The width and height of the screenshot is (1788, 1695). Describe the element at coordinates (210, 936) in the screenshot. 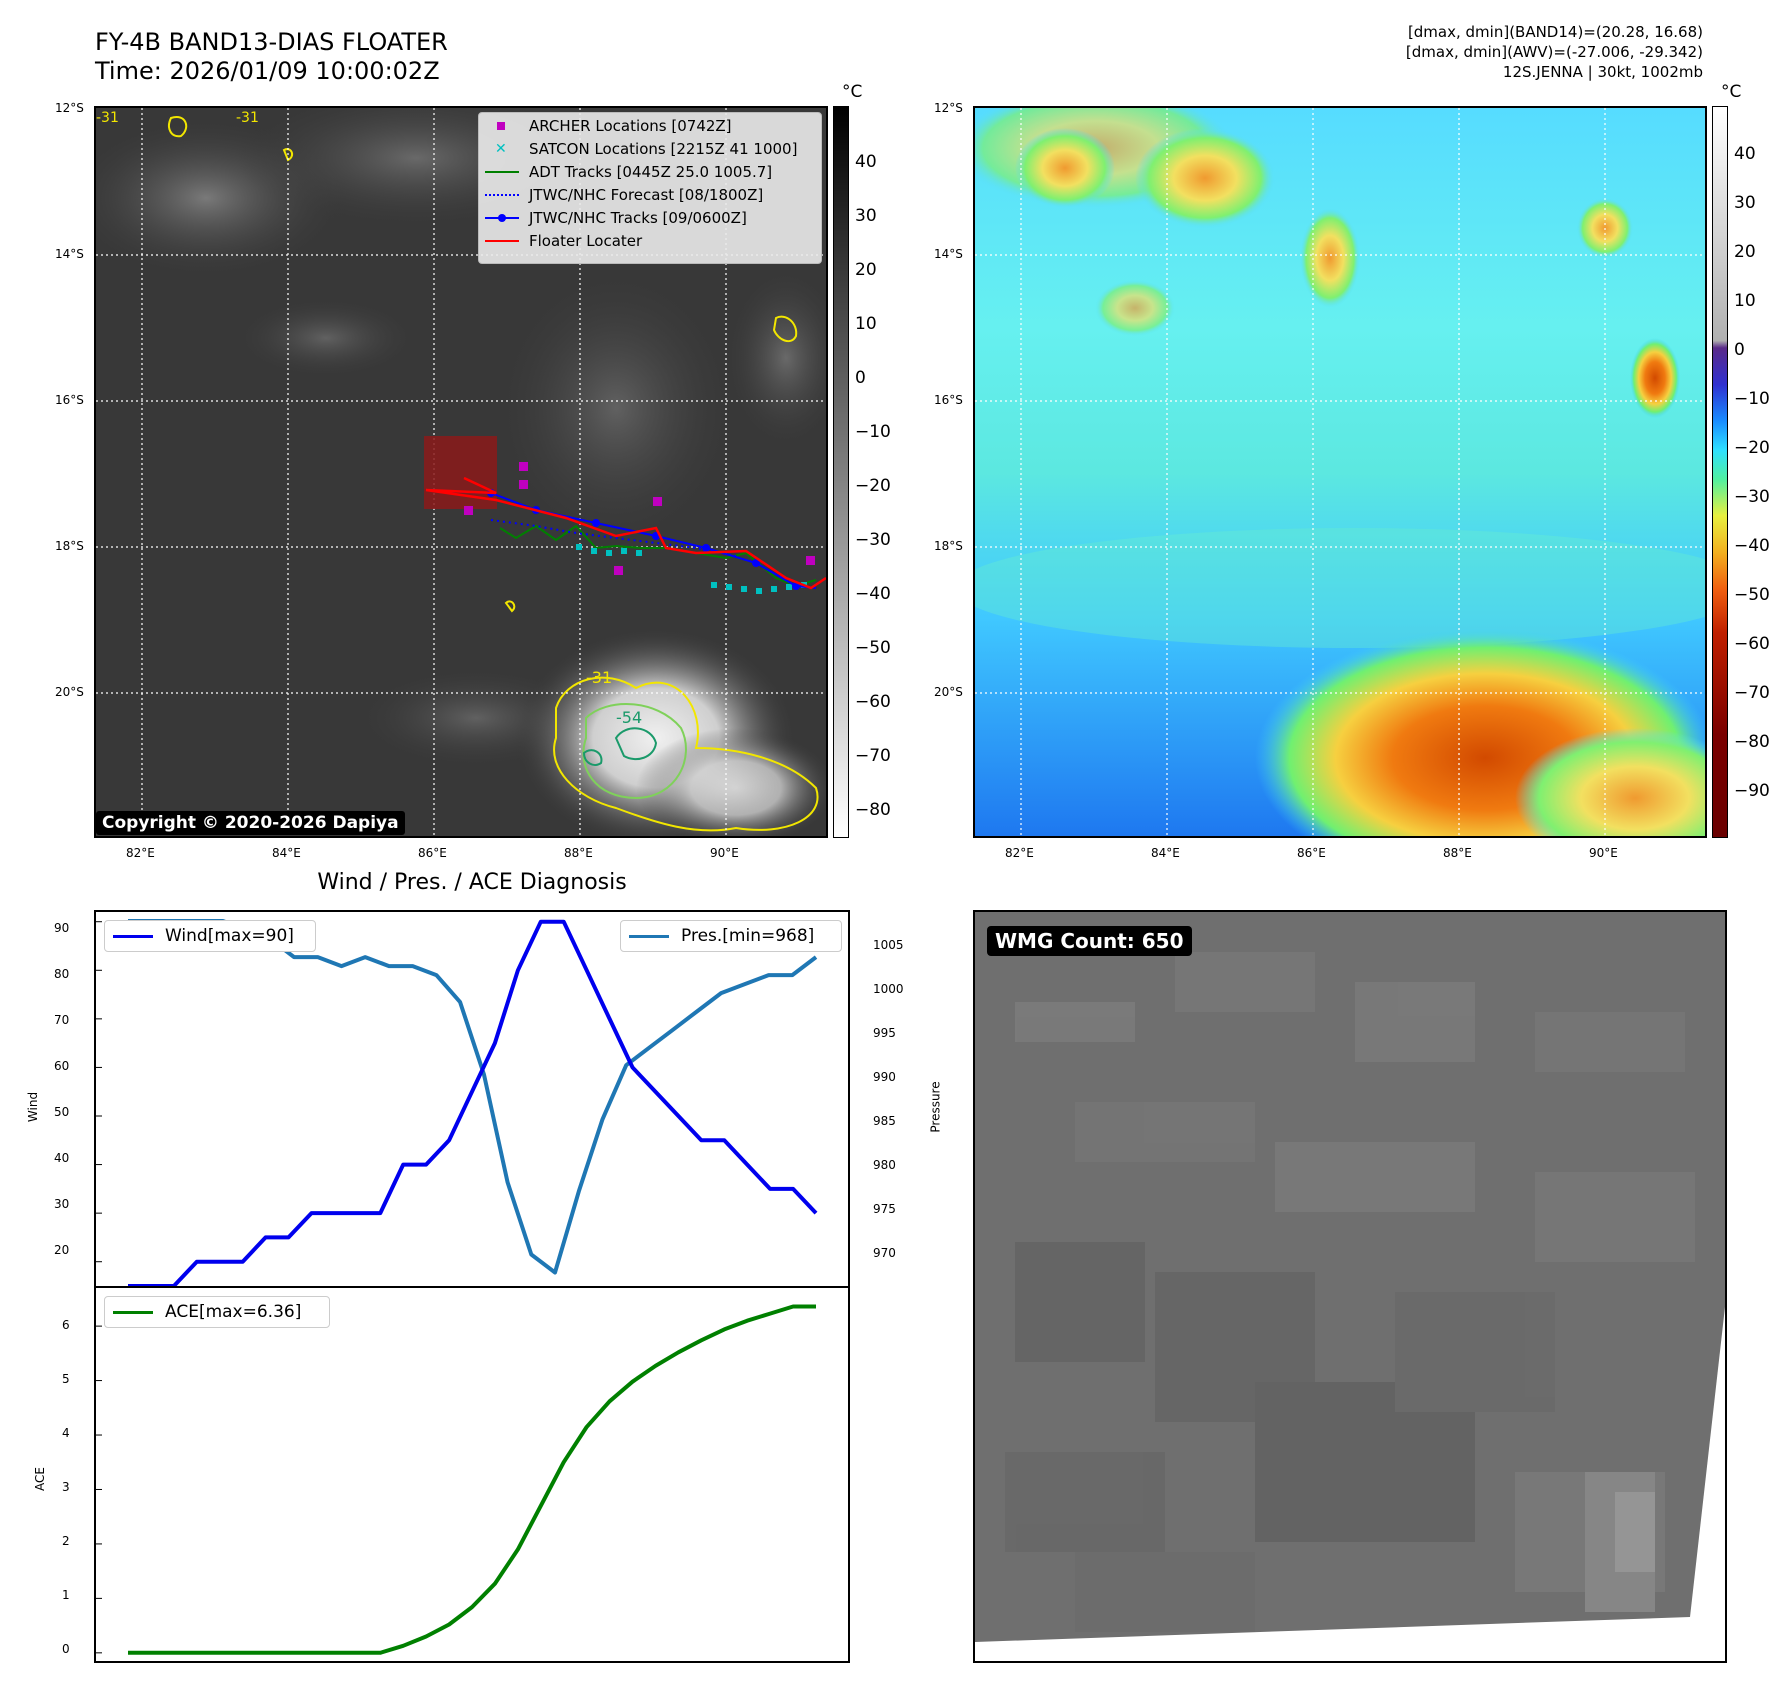

I see `wind-legend: Wind[max=90]` at that location.